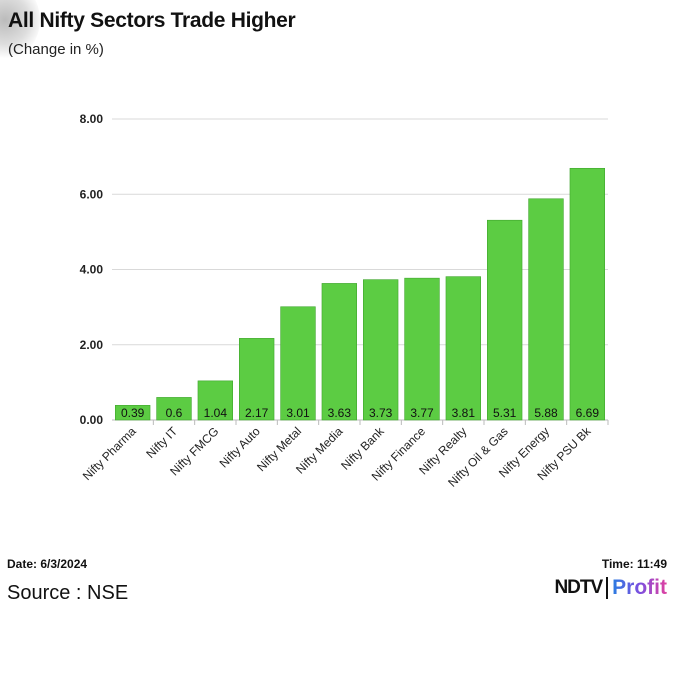  Describe the element at coordinates (340, 413) in the screenshot. I see `data-label: 3.63` at that location.